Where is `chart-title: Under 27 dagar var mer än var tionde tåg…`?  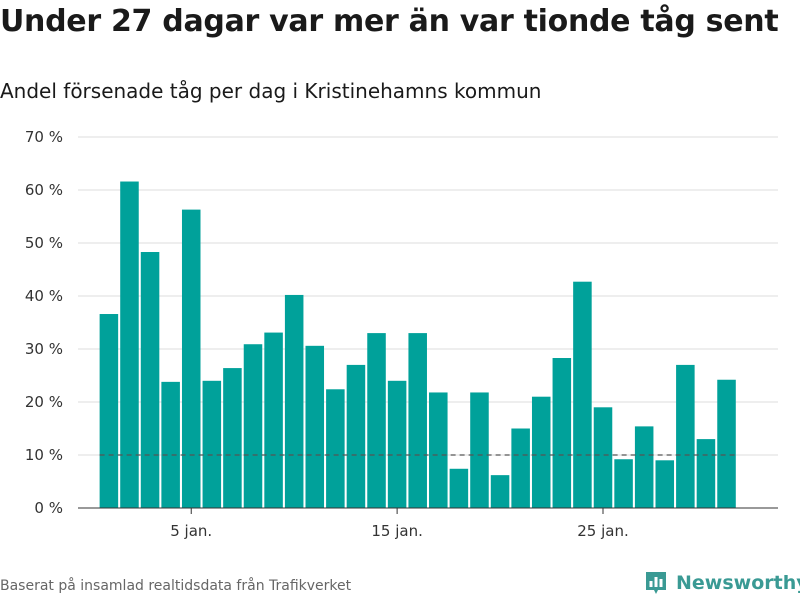 chart-title: Under 27 dagar var mer än var tionde tåg… is located at coordinates (389, 21).